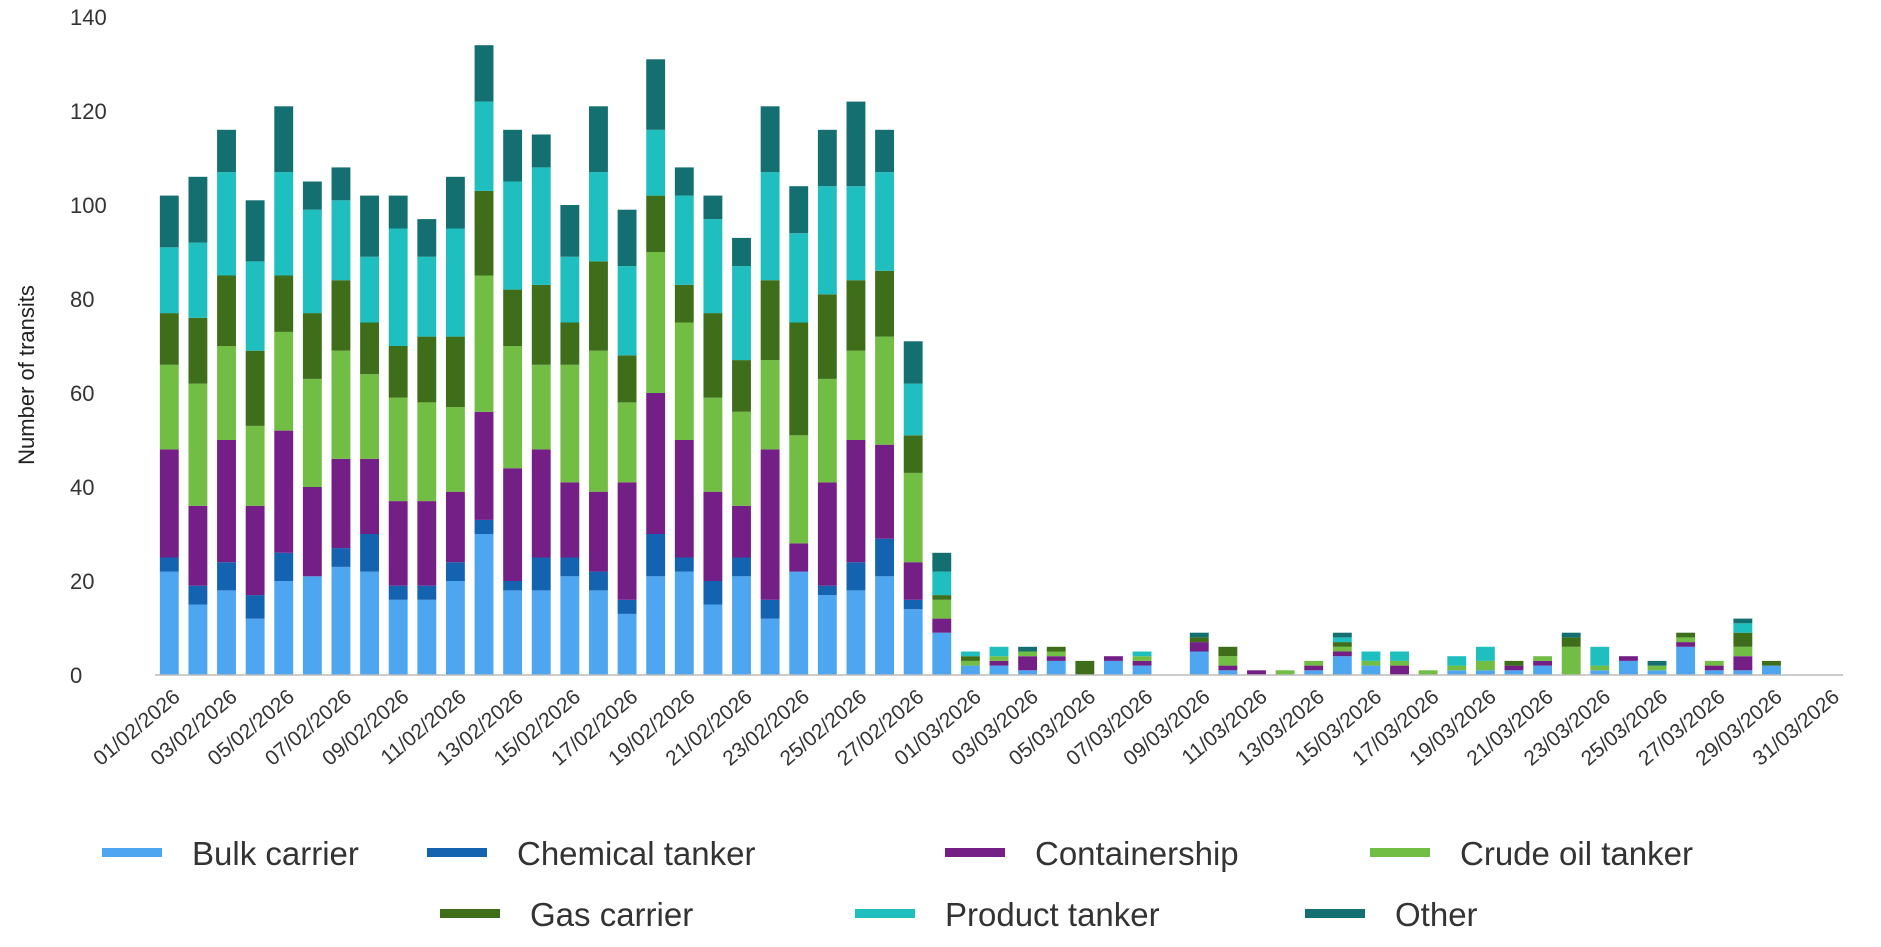  Describe the element at coordinates (885, 913) in the screenshot. I see `legend-swatch-product-tanker` at that location.